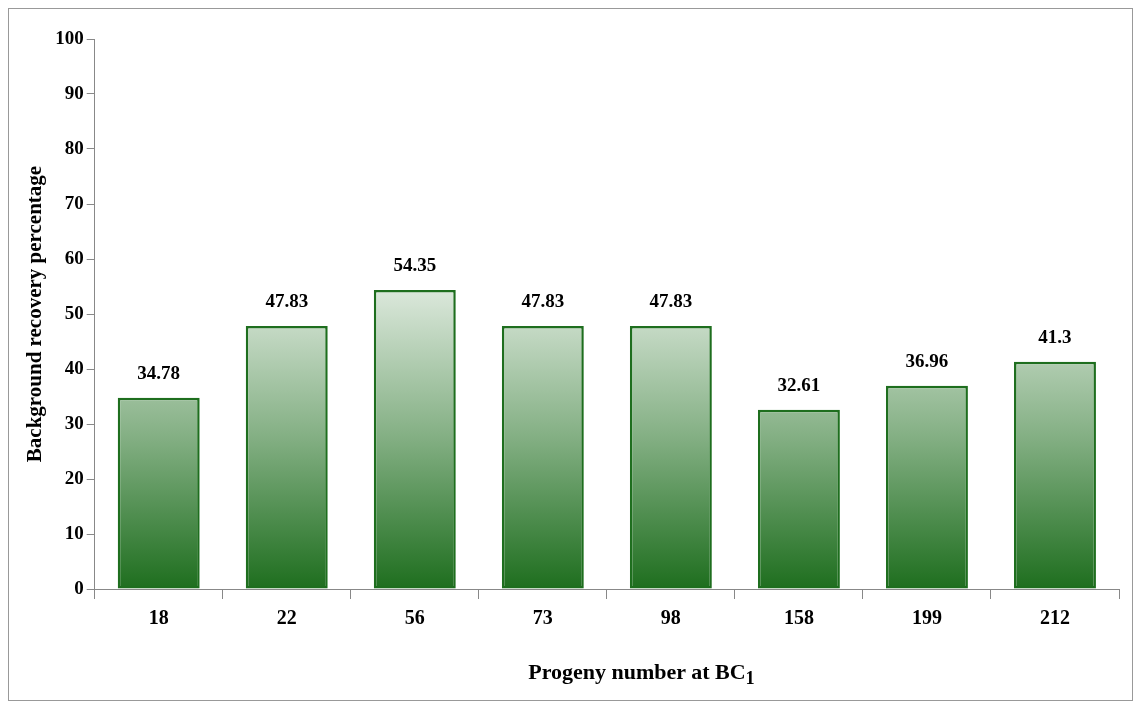 Image resolution: width=1141 pixels, height=709 pixels. Describe the element at coordinates (926, 617) in the screenshot. I see `x-tick-label: 199` at that location.